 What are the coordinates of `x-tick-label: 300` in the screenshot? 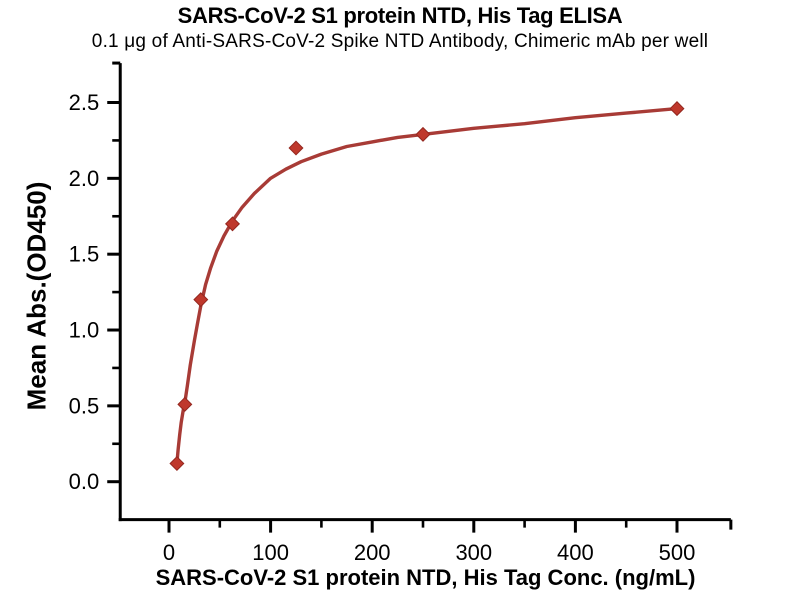 It's located at (473, 552).